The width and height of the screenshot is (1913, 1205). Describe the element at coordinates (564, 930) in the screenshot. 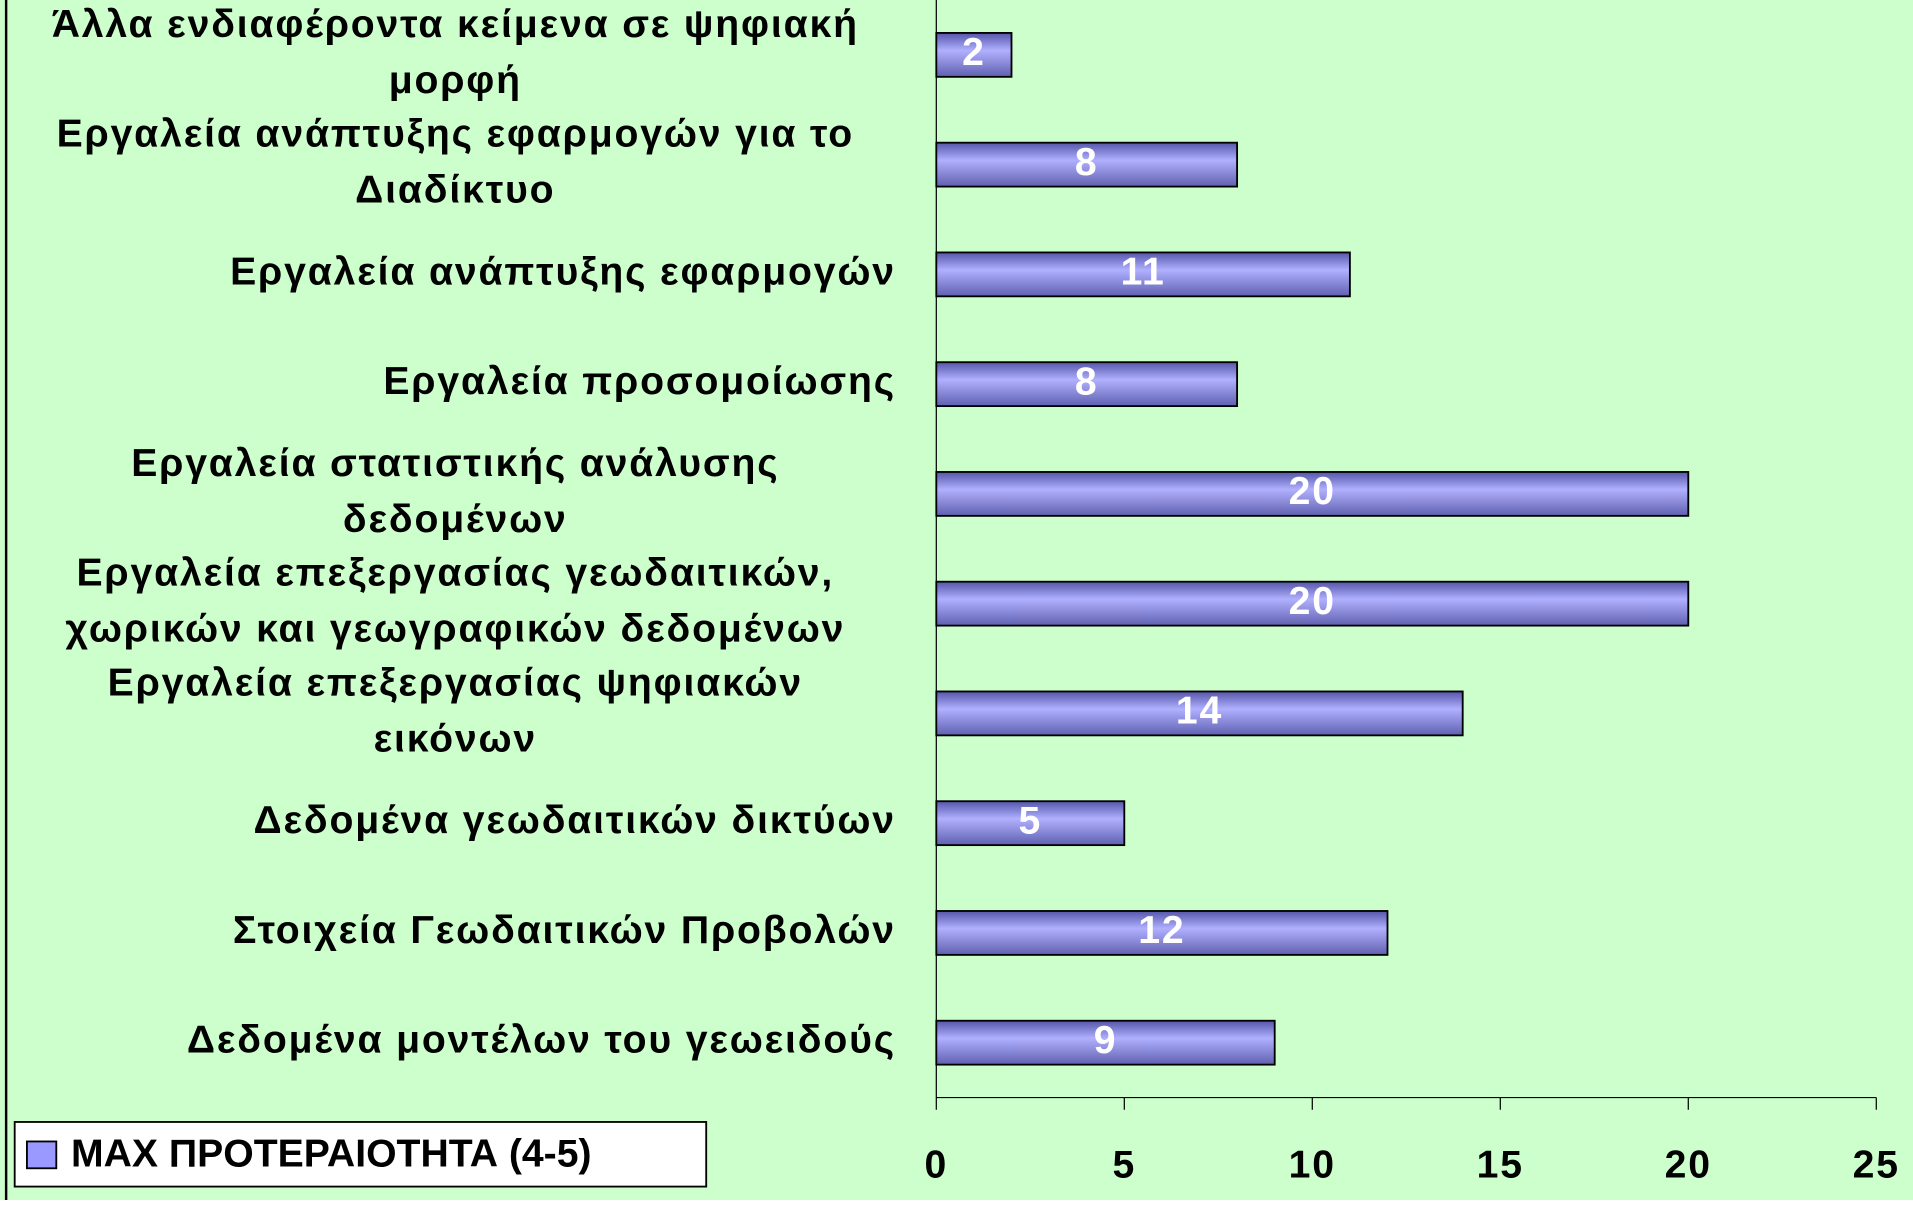

I see `y-tick-label: Στοιχεία Γεωδαιτικών Προβολών` at that location.